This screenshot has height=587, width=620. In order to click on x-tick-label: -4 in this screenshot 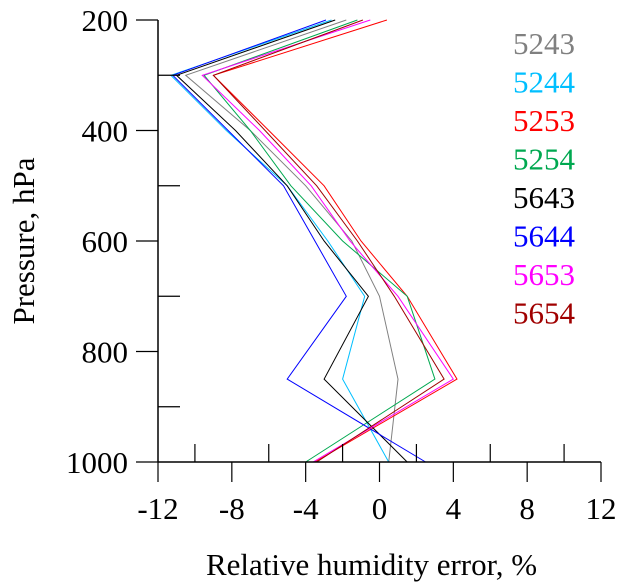, I will do `click(306, 508)`.